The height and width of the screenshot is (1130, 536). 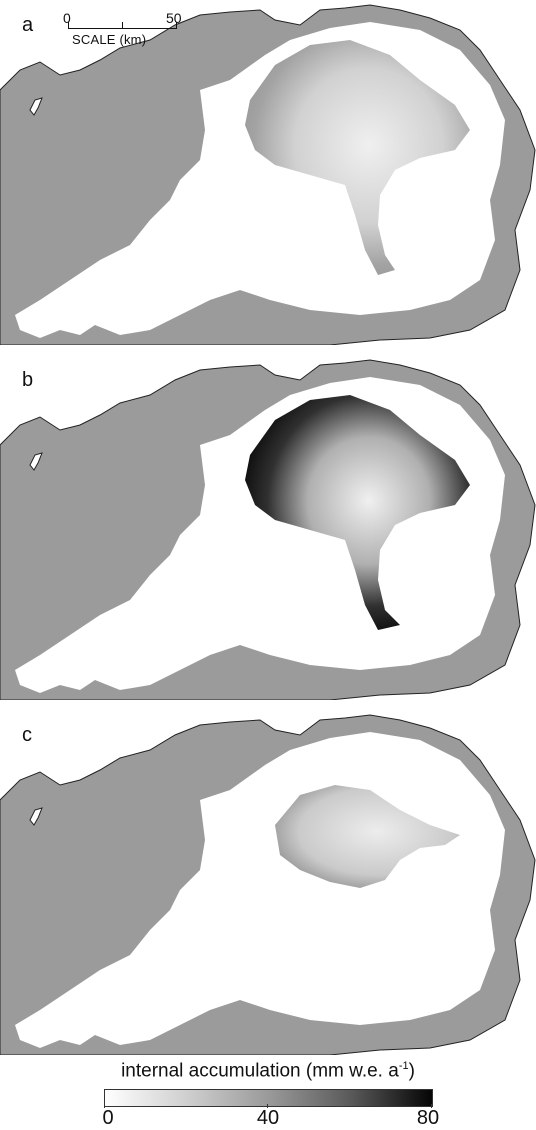 I want to click on colorbar-title: internal accumulation (mm w.e. a-1), so click(x=268, y=1071).